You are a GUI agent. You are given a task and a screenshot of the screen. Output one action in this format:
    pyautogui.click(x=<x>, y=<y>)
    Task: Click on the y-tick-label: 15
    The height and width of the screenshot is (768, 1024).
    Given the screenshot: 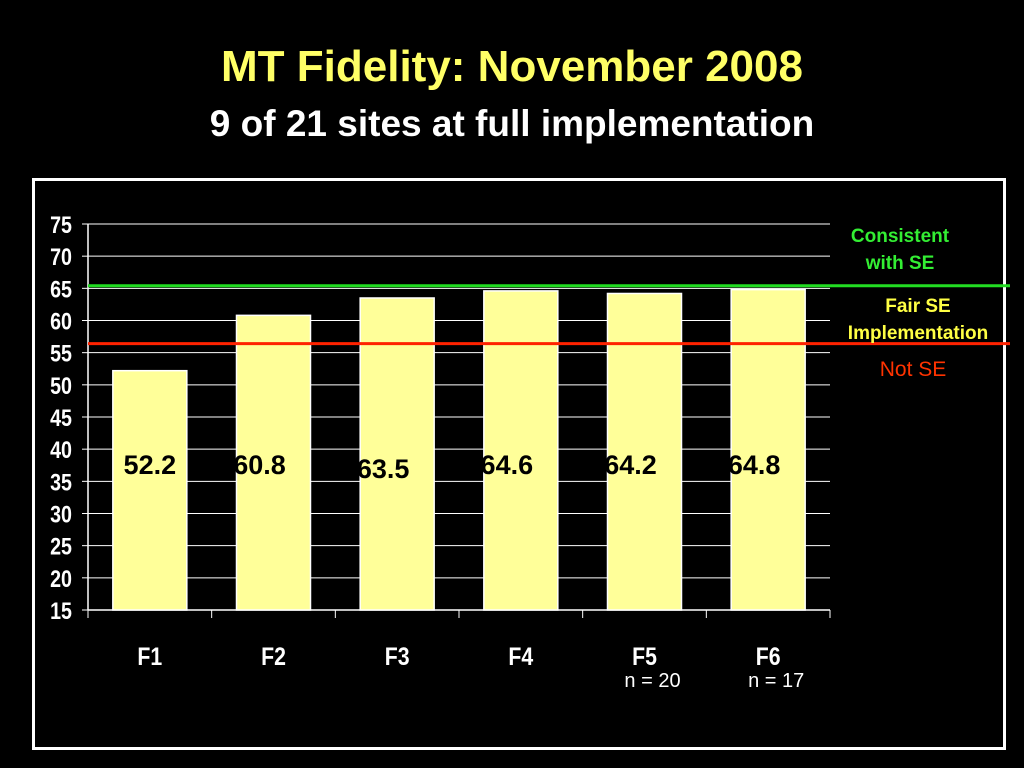 What is the action you would take?
    pyautogui.click(x=61, y=610)
    